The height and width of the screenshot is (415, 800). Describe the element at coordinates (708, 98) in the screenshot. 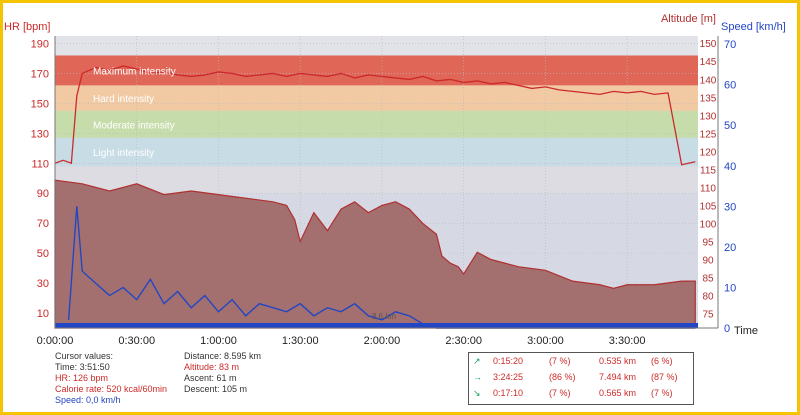

I see `altitude-tick-label: 135` at that location.